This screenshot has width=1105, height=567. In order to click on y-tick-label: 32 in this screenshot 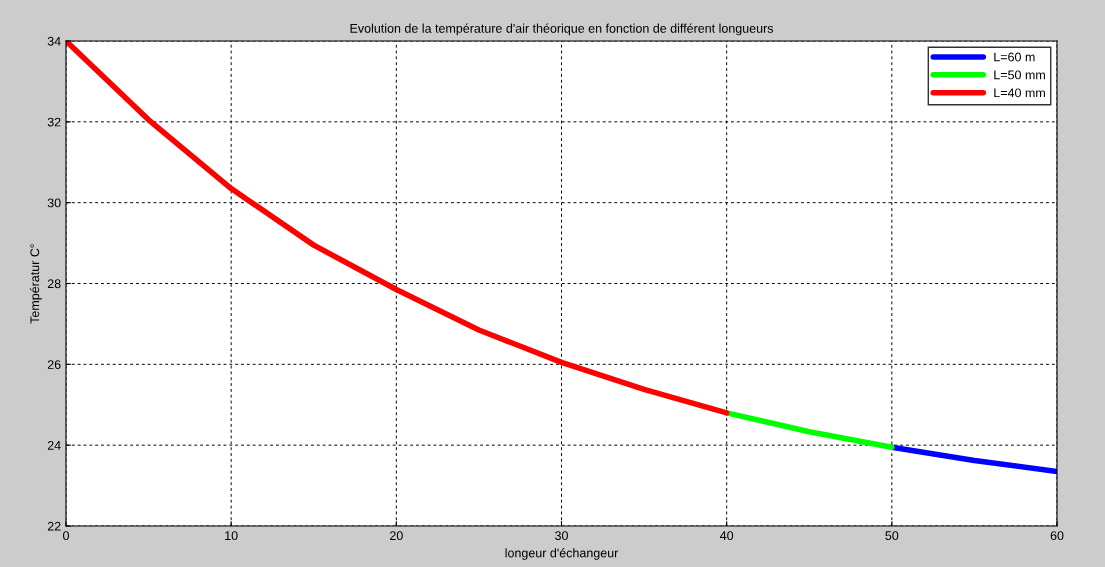, I will do `click(54, 122)`.